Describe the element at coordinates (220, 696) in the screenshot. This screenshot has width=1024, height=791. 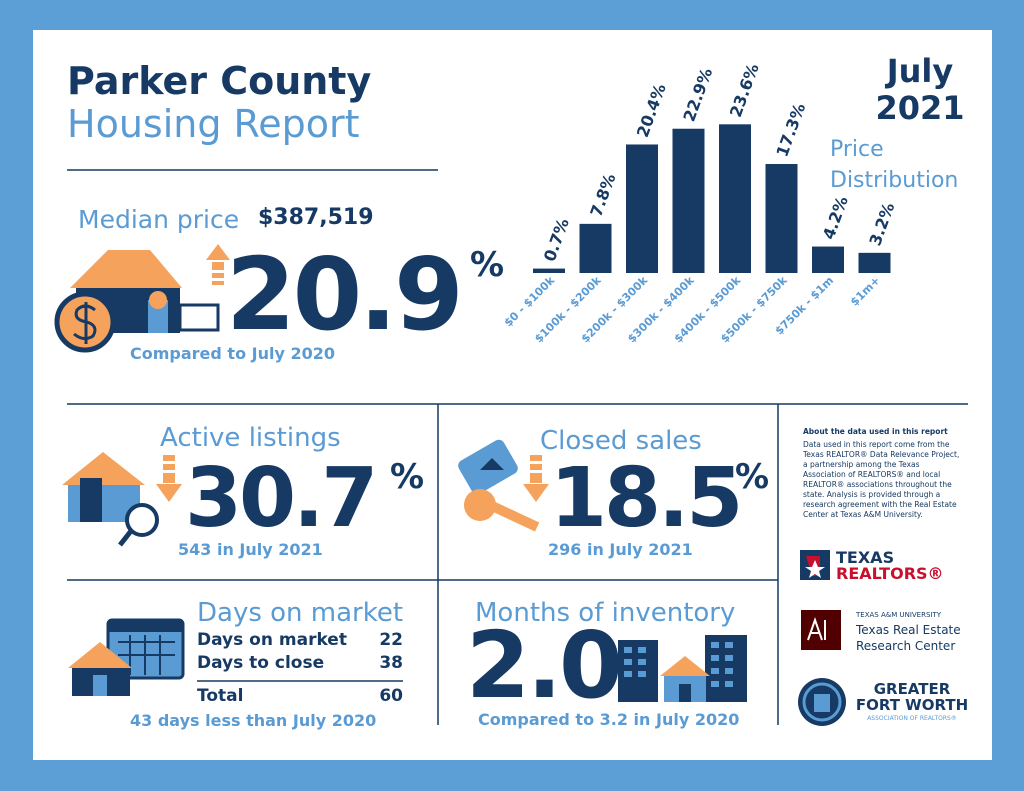
I see `days-total-label: Total` at that location.